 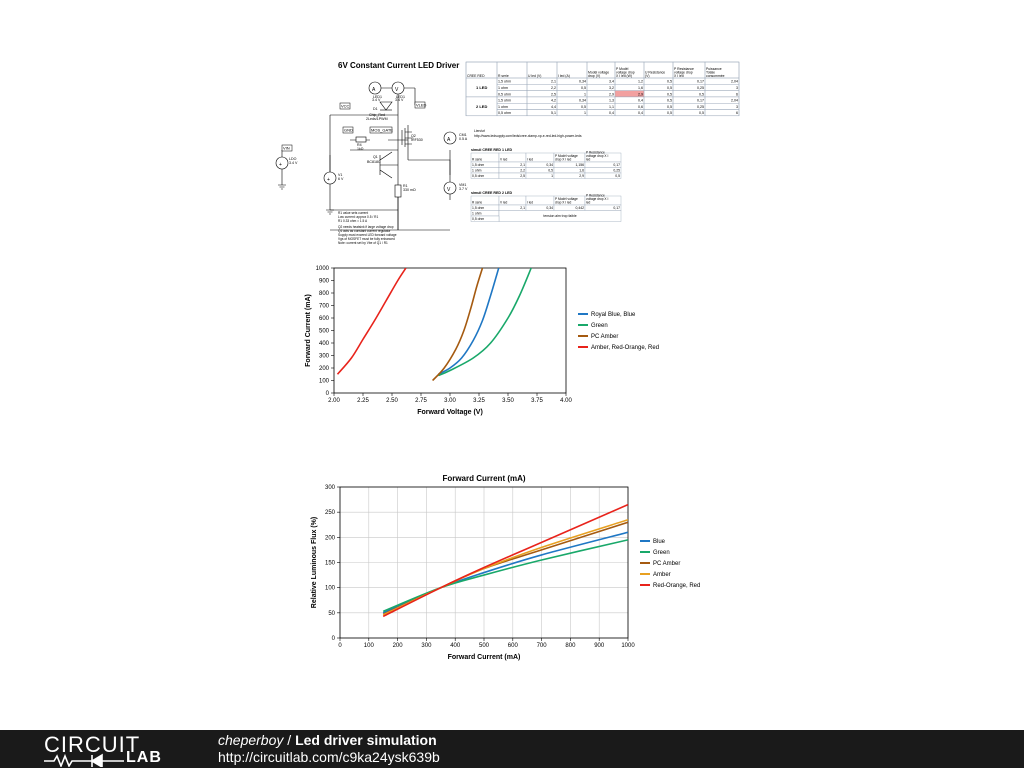 I want to click on circuitlab-logo: CIRCUIT LAB, so click(x=114, y=749).